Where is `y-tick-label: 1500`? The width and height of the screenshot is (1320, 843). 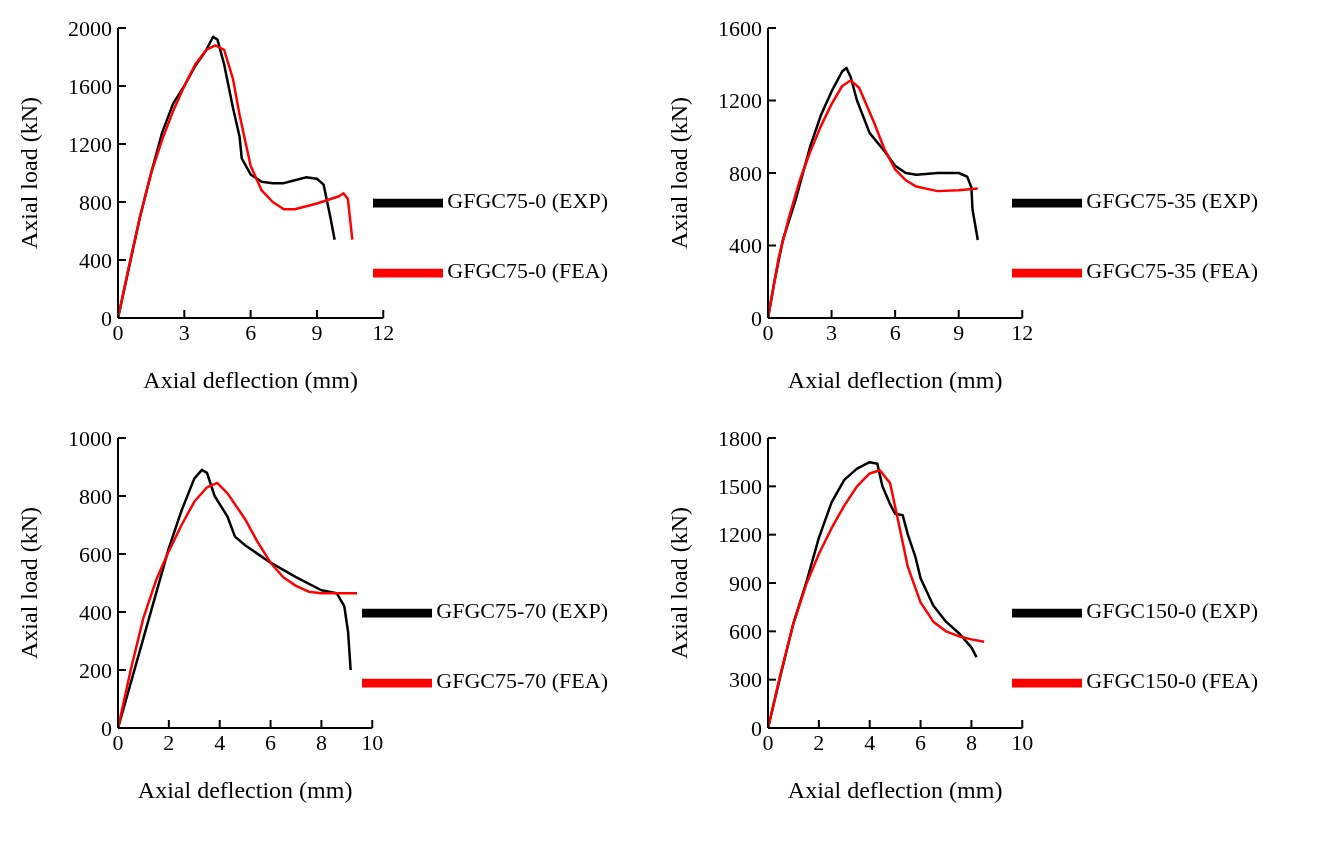
y-tick-label: 1500 is located at coordinates (740, 487).